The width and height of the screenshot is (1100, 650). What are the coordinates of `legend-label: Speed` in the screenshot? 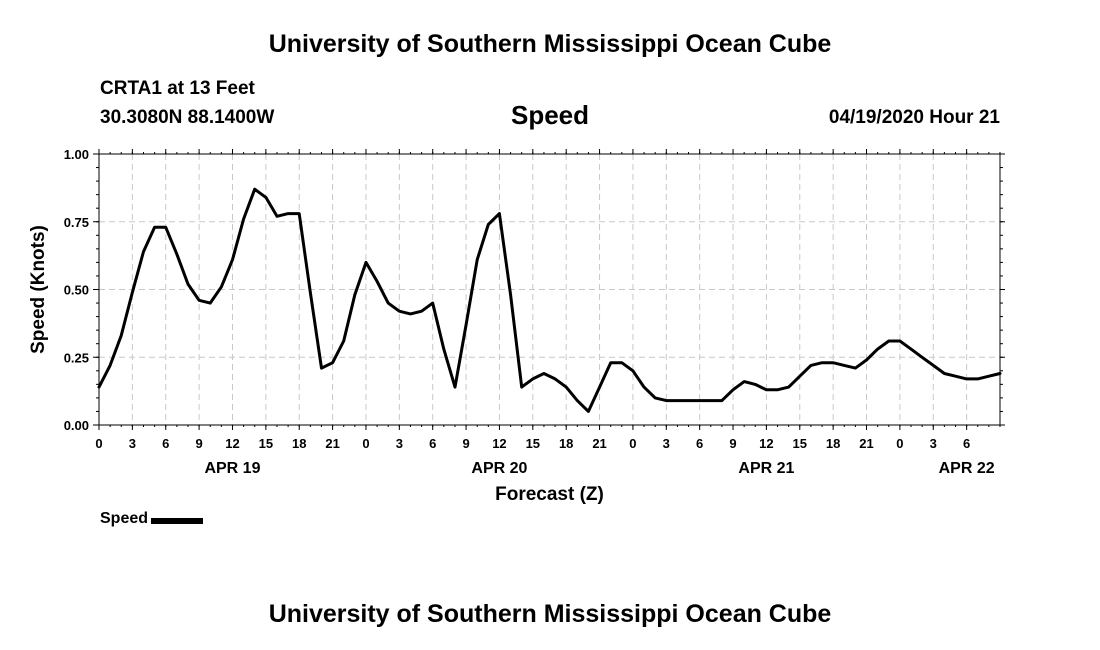 It's located at (124, 518).